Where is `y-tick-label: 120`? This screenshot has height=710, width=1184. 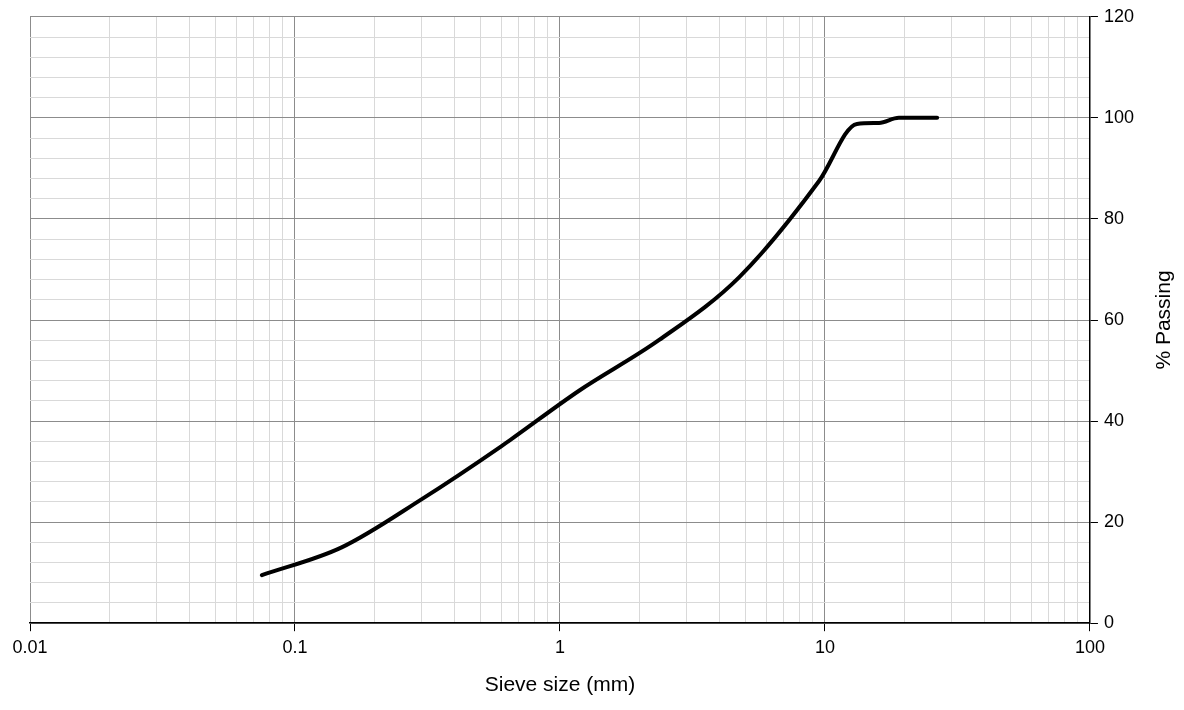 y-tick-label: 120 is located at coordinates (1119, 15).